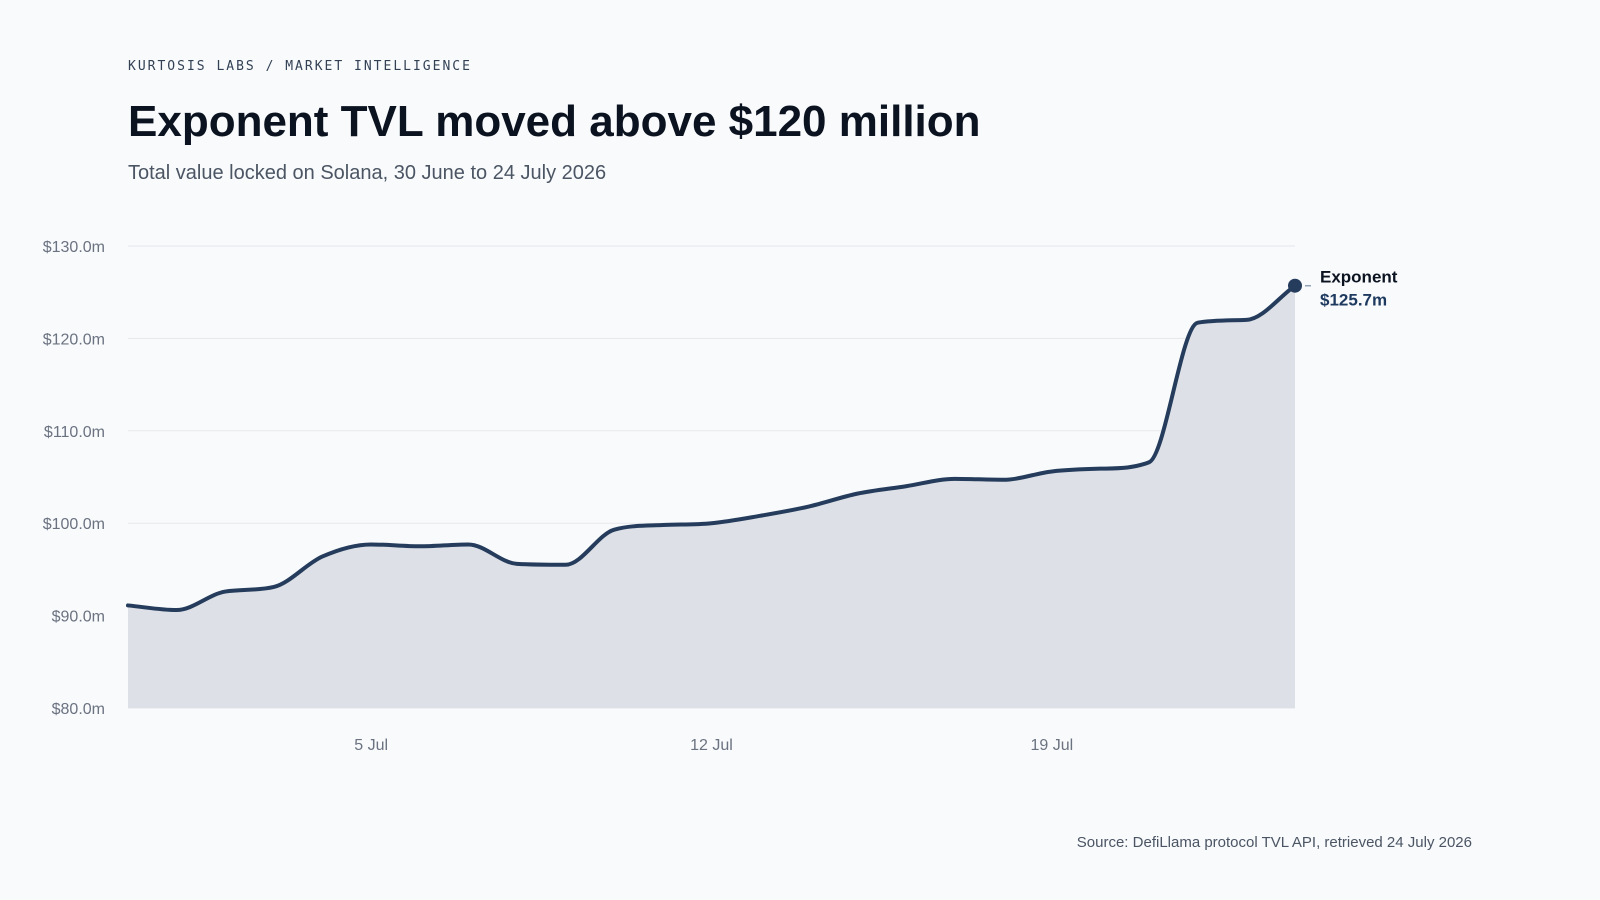  What do you see at coordinates (1052, 745) in the screenshot?
I see `x-tick-label: 19 Jul` at bounding box center [1052, 745].